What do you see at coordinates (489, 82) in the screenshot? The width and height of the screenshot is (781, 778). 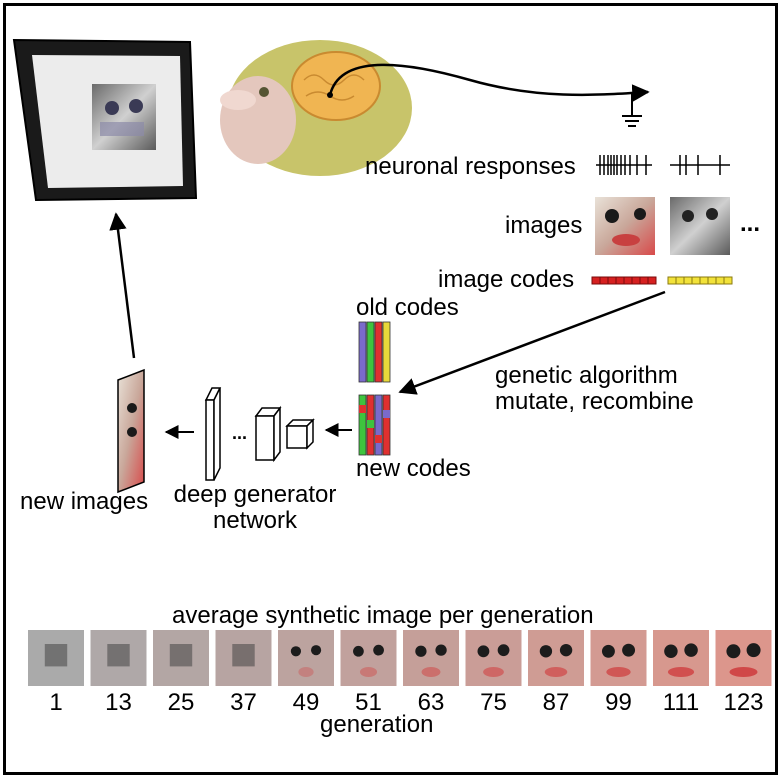 I see `electrode-wire` at bounding box center [489, 82].